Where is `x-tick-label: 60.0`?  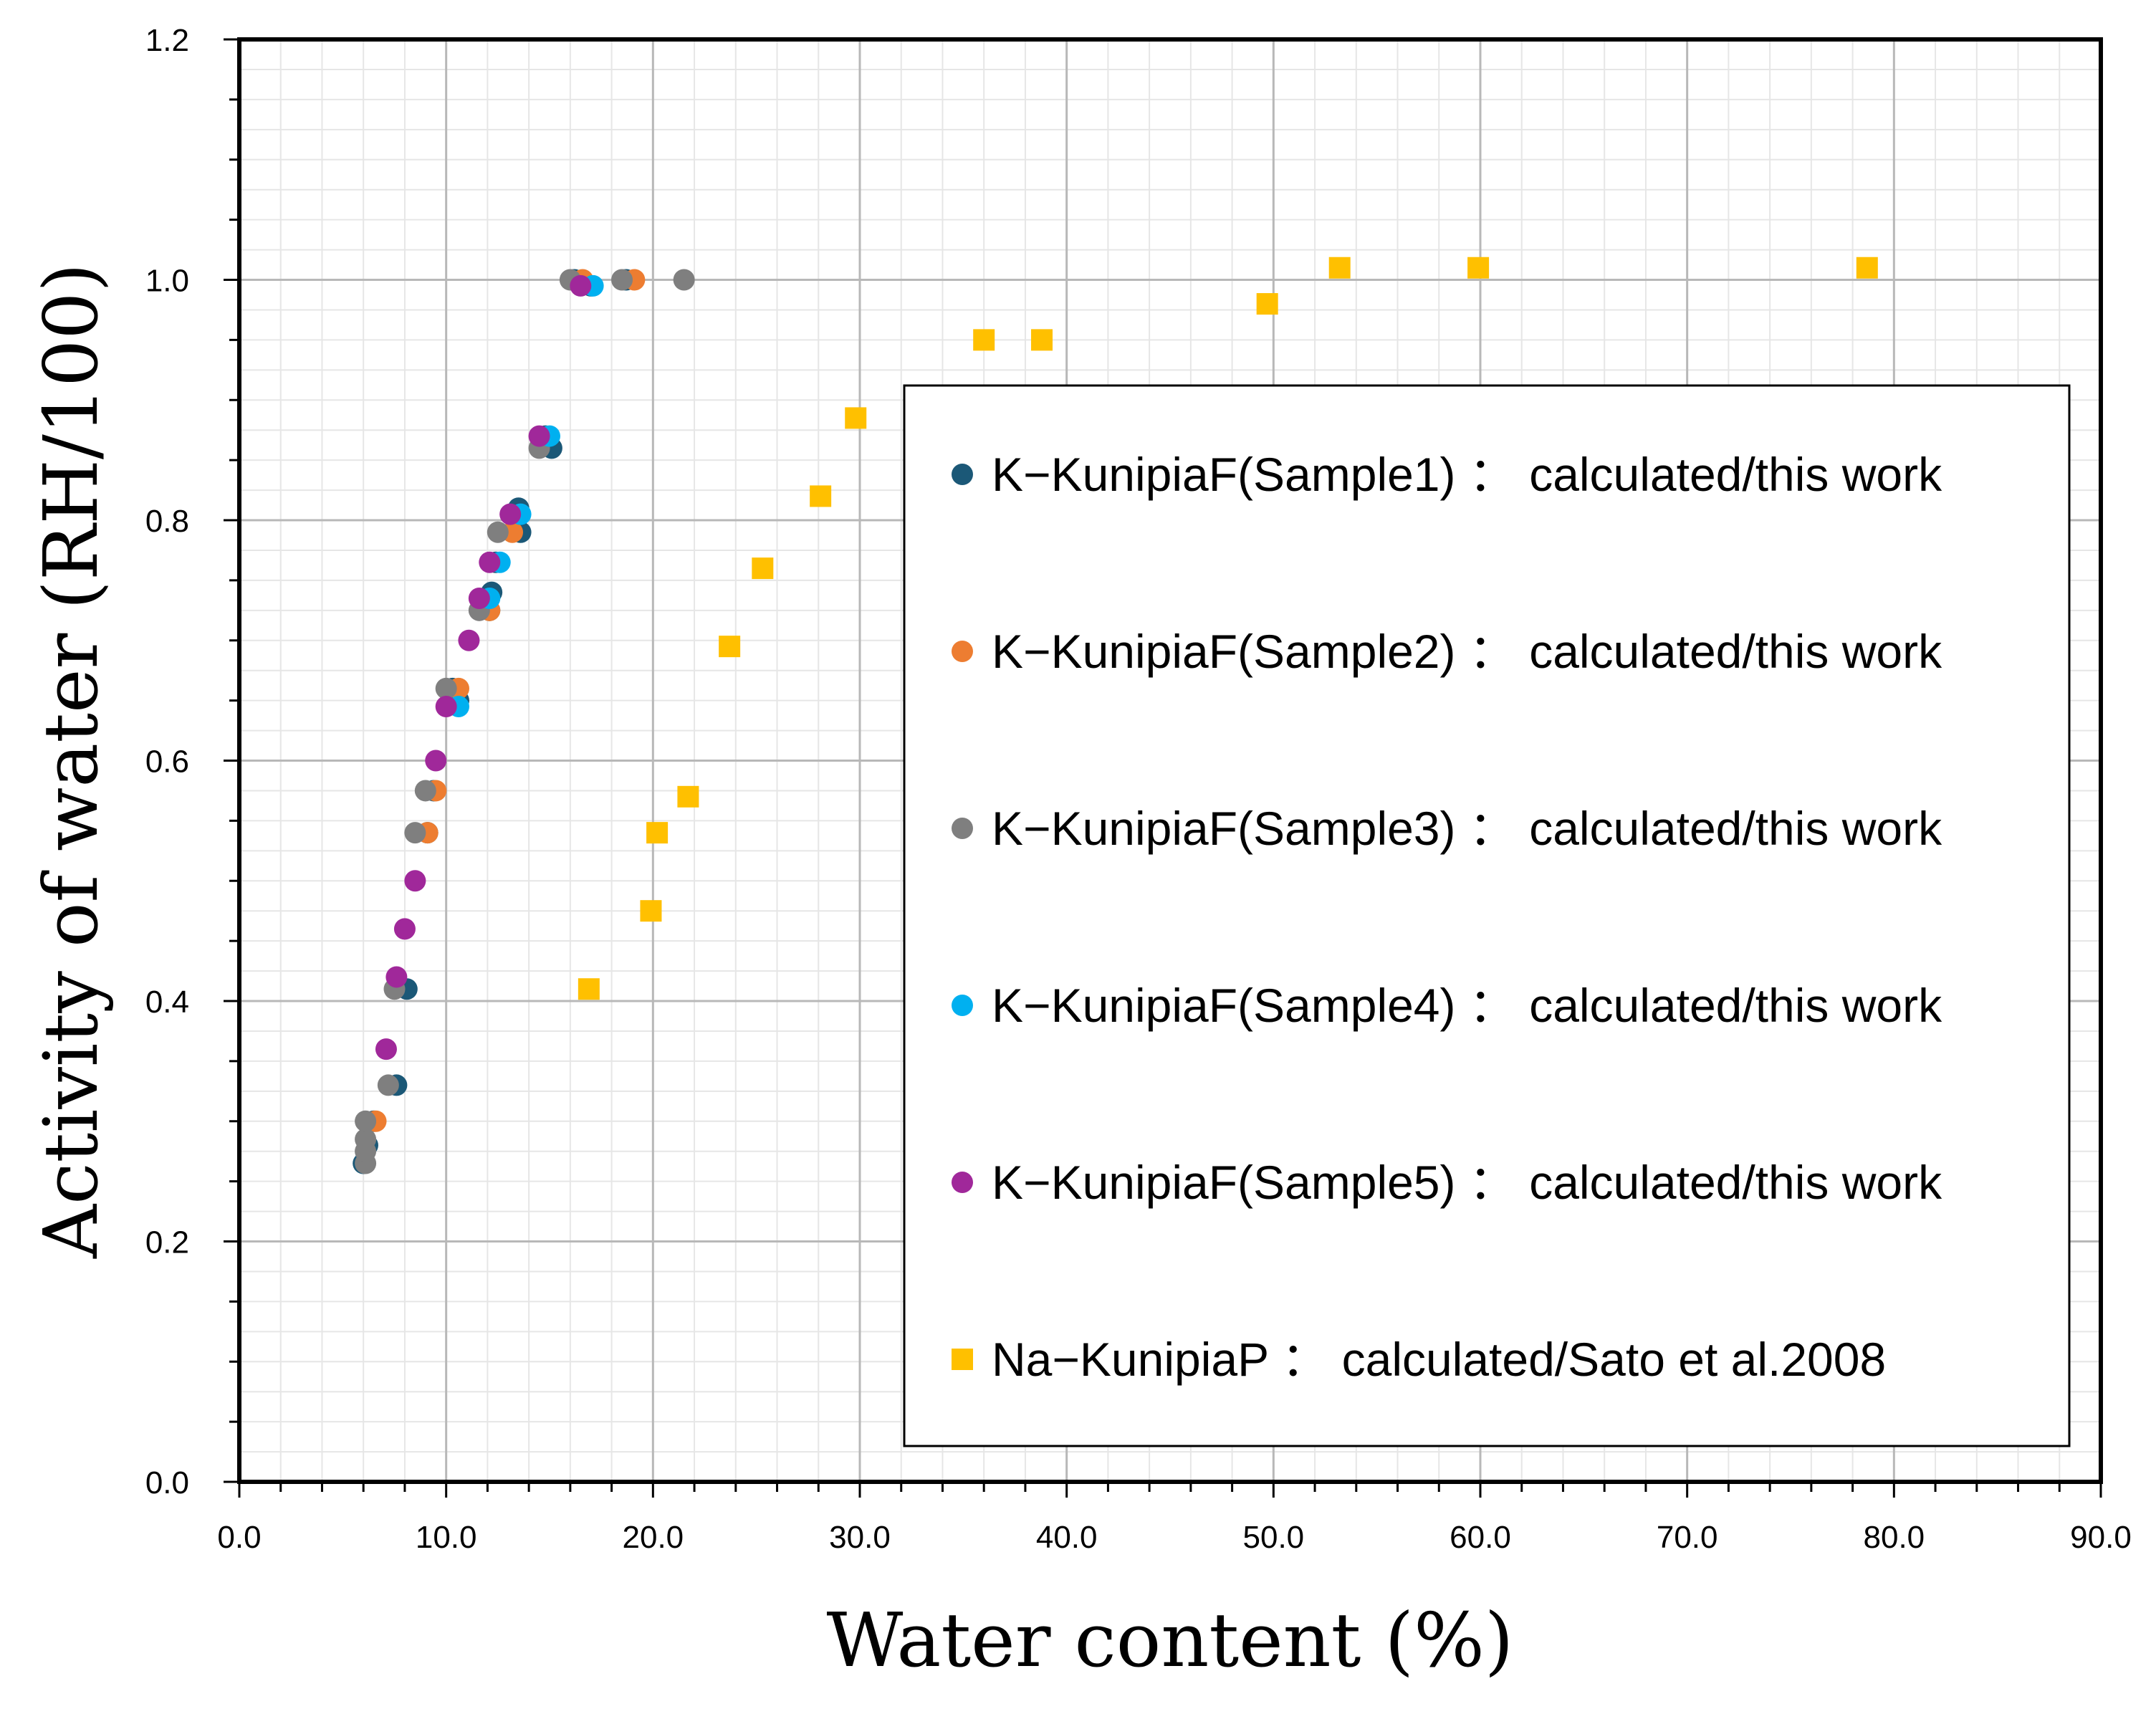
x-tick-label: 60.0 is located at coordinates (1480, 1537).